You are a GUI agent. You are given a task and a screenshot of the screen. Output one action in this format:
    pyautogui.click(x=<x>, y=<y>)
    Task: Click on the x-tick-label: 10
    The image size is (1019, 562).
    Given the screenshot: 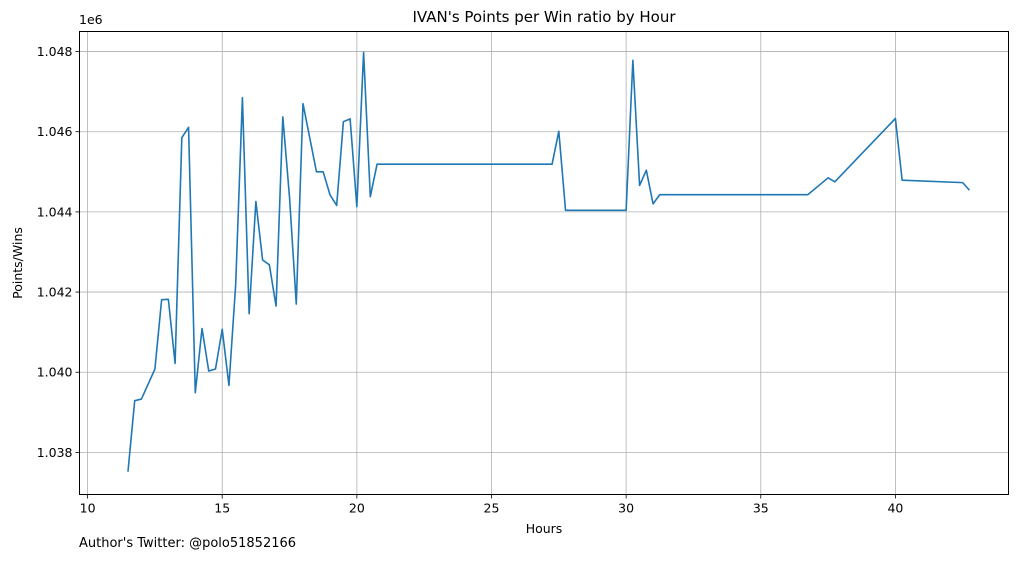 What is the action you would take?
    pyautogui.click(x=88, y=508)
    